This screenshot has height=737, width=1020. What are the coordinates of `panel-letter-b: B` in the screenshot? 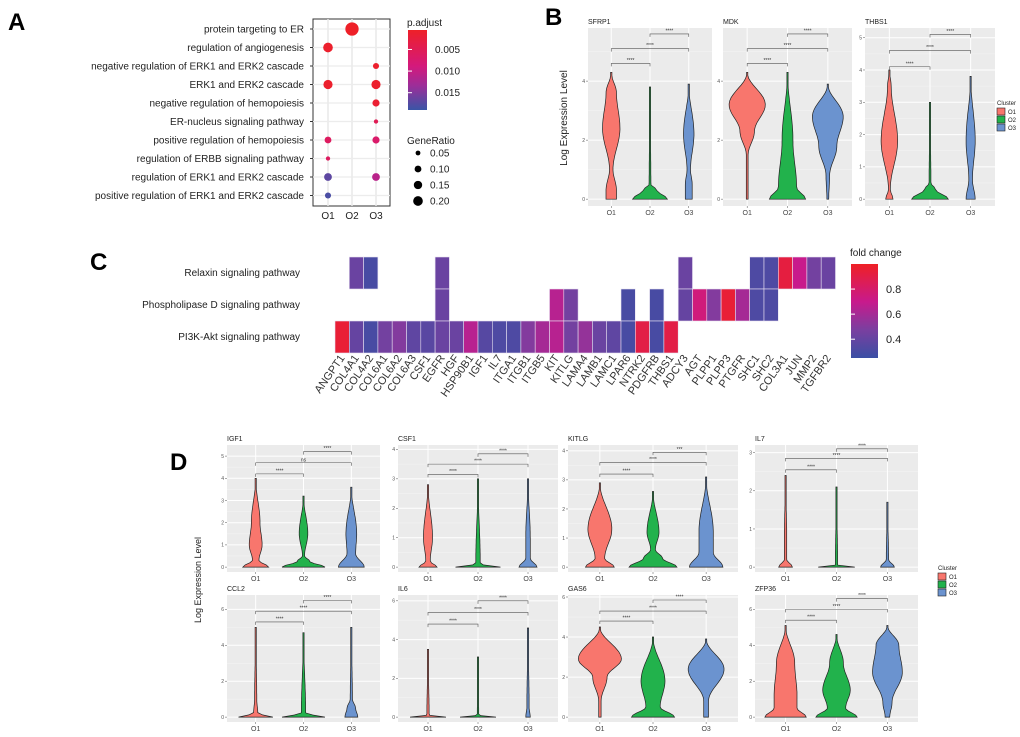 It's located at (553, 17).